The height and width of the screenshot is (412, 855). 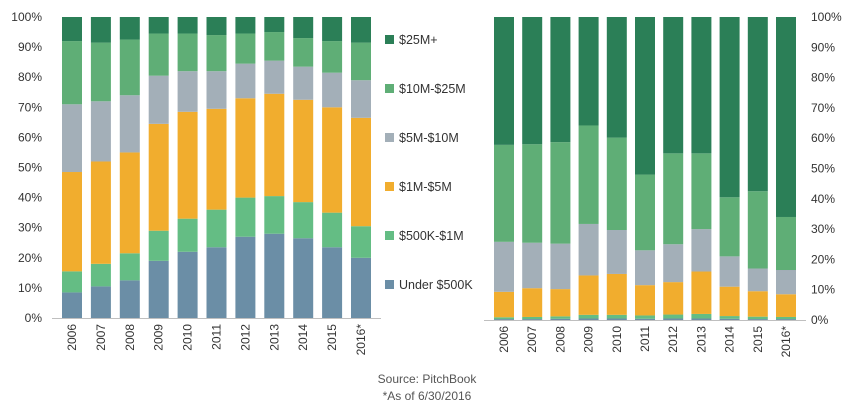 I want to click on x-tick-label: 2015, so click(x=332, y=337).